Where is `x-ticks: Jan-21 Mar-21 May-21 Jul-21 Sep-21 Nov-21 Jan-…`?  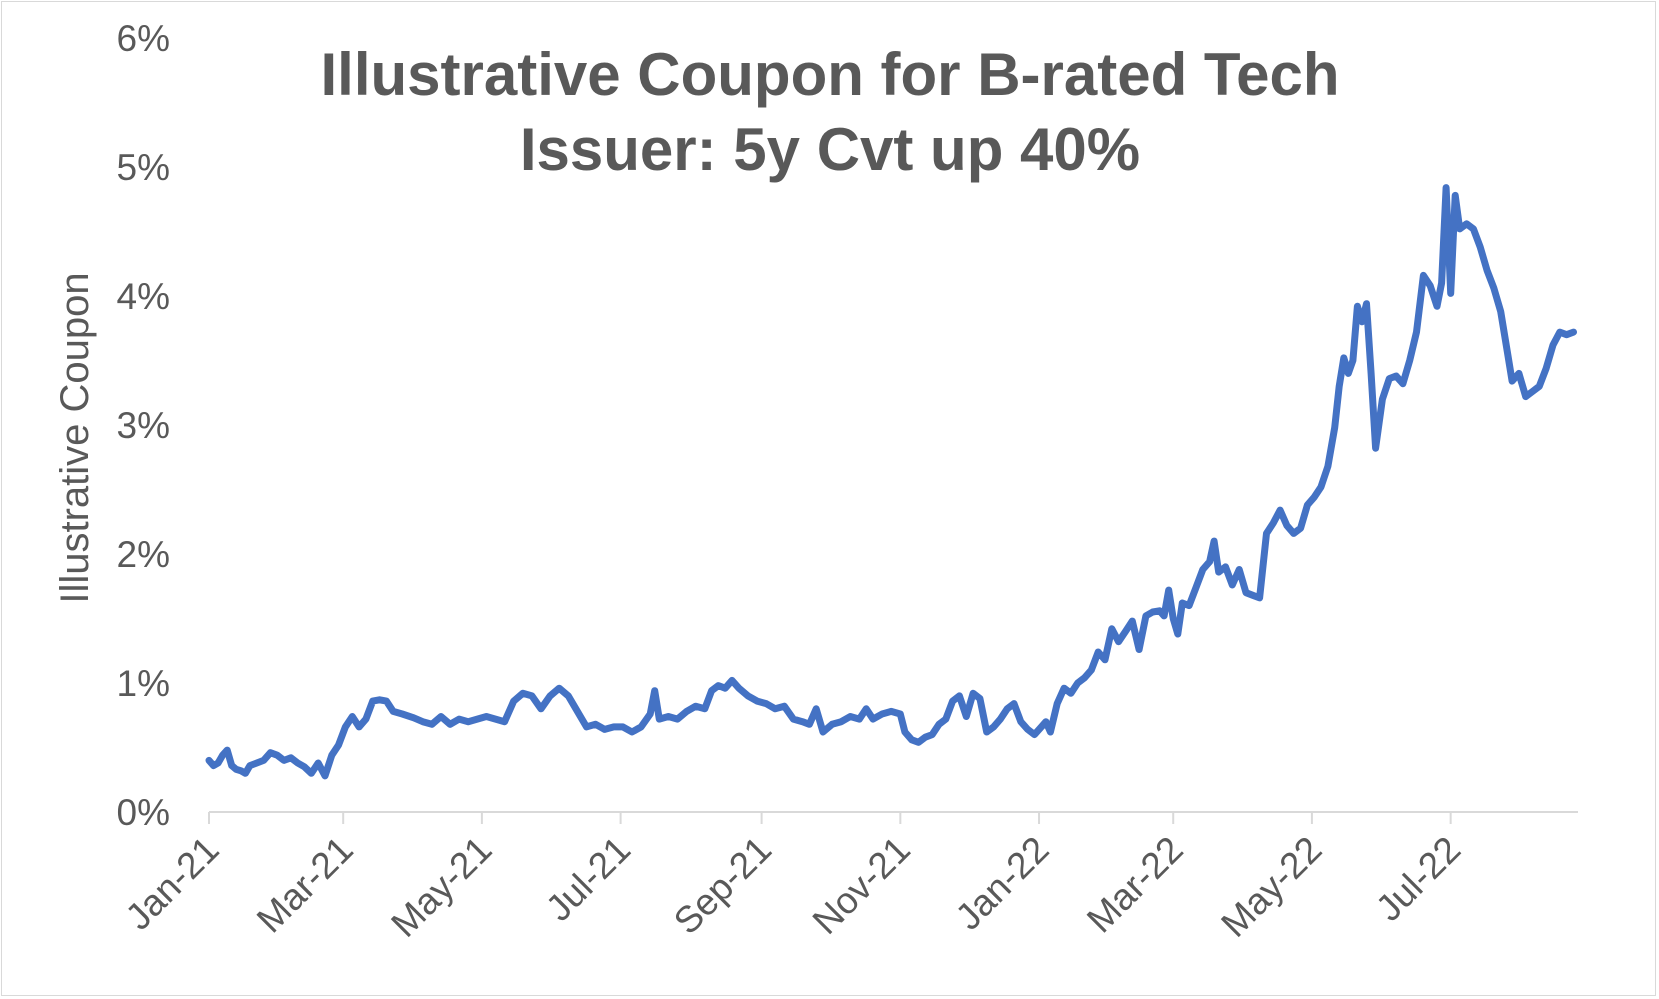
x-ticks: Jan-21 Mar-21 May-21 Jul-21 Sep-21 Nov-21 Jan-… is located at coordinates (793, 878).